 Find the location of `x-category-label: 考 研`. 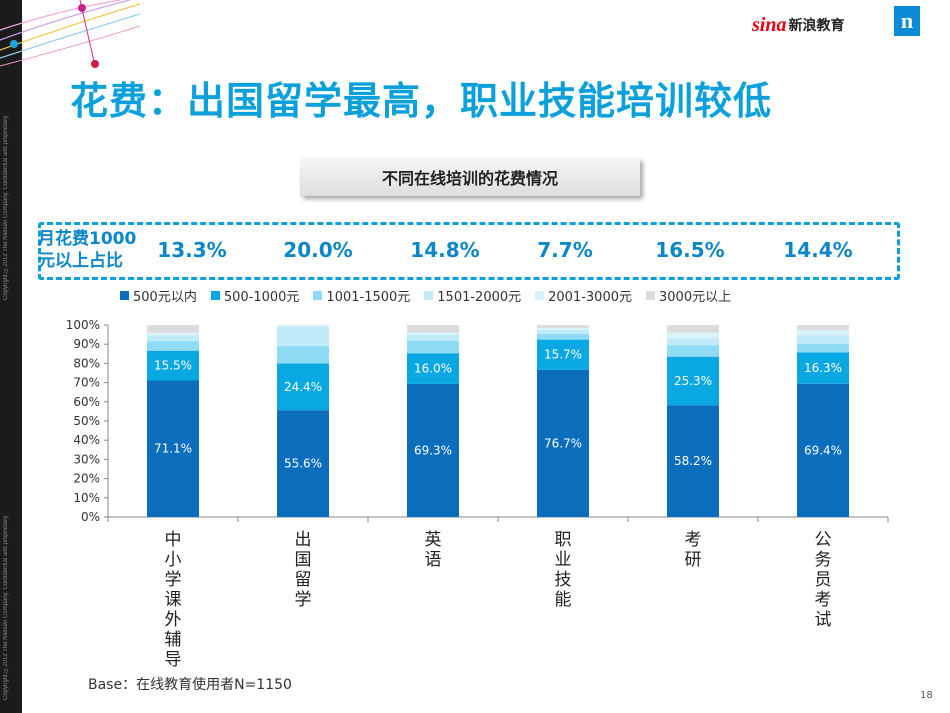

x-category-label: 考 研 is located at coordinates (693, 550).